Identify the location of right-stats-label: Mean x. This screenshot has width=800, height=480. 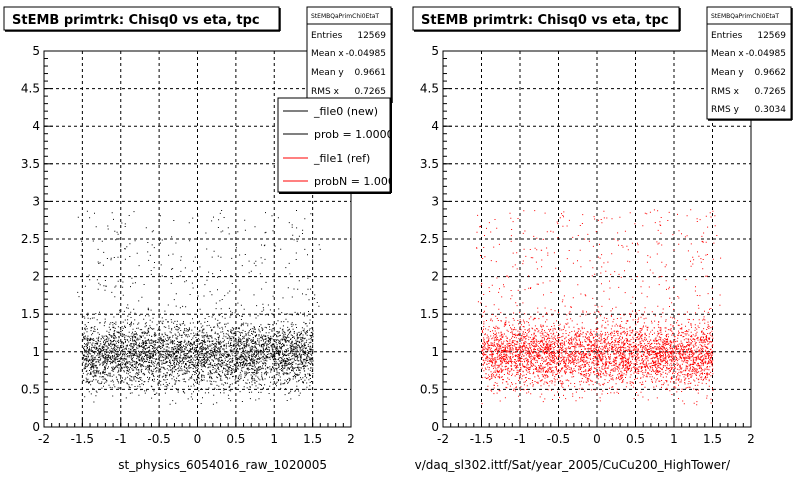
(727, 54).